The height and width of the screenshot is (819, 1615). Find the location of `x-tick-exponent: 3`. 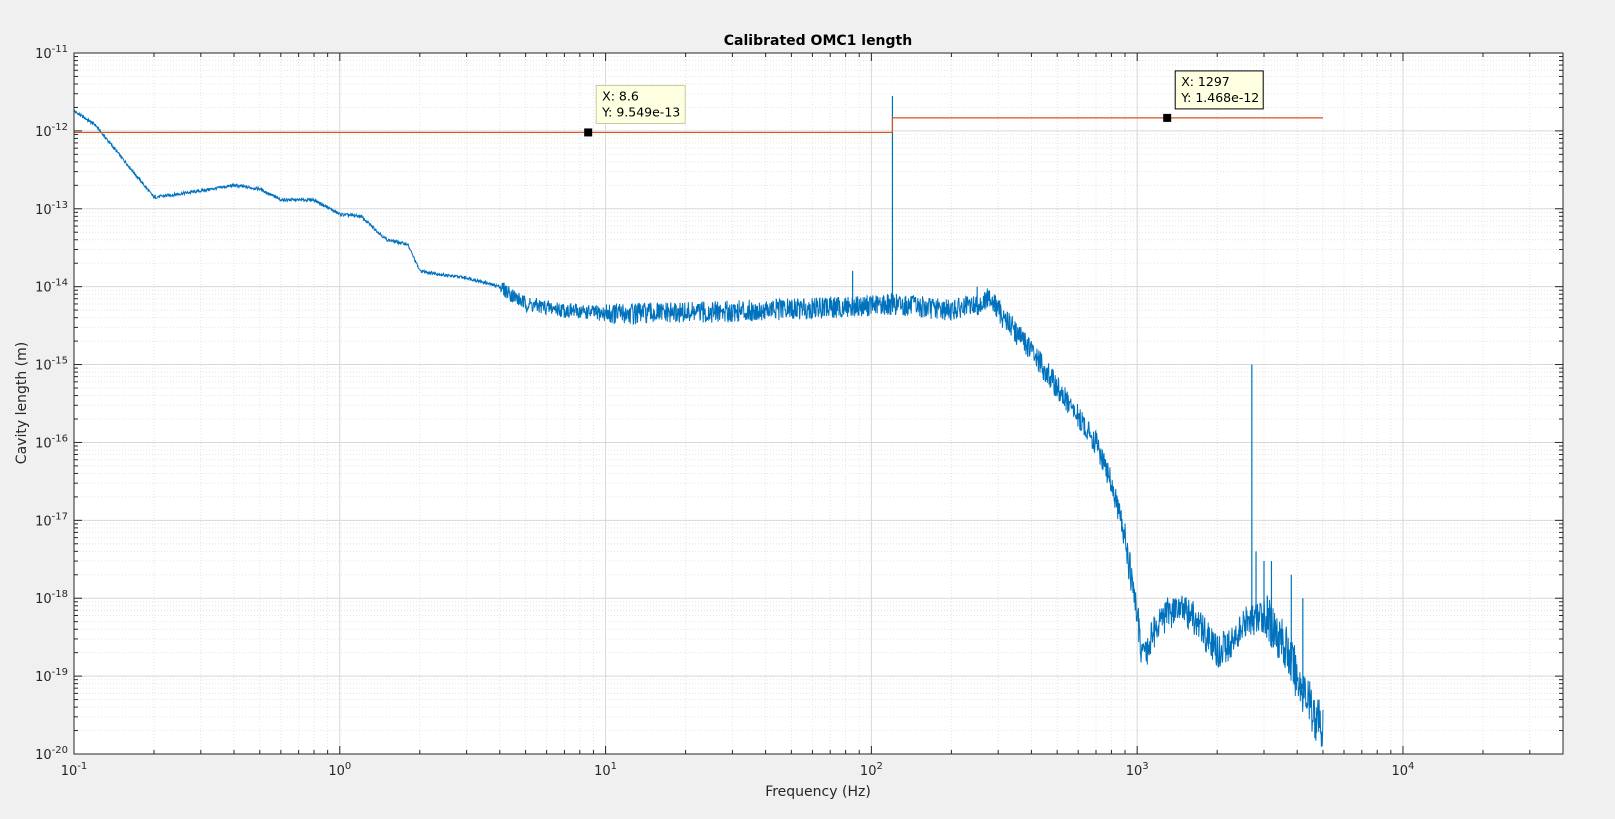

x-tick-exponent: 3 is located at coordinates (1145, 766).